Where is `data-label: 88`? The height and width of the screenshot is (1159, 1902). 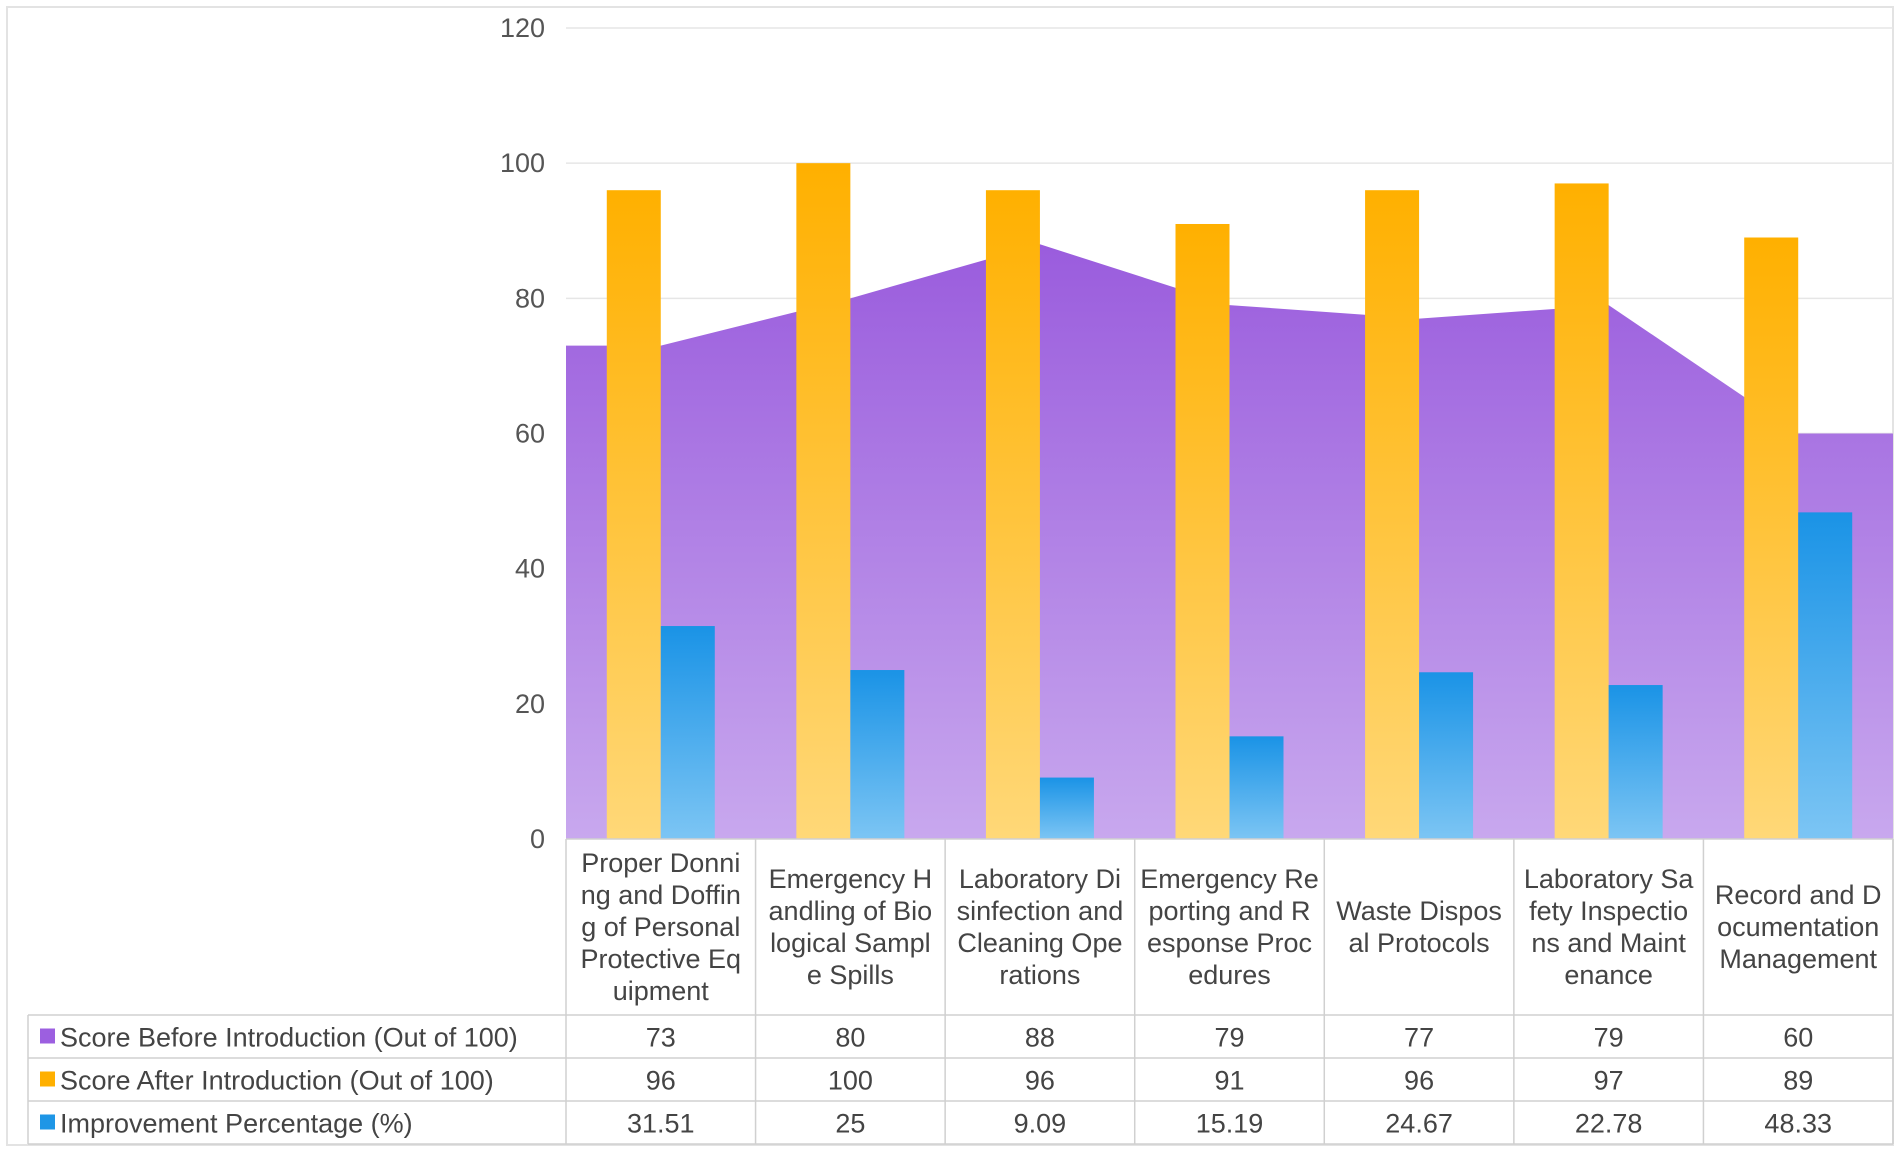 data-label: 88 is located at coordinates (1040, 1038).